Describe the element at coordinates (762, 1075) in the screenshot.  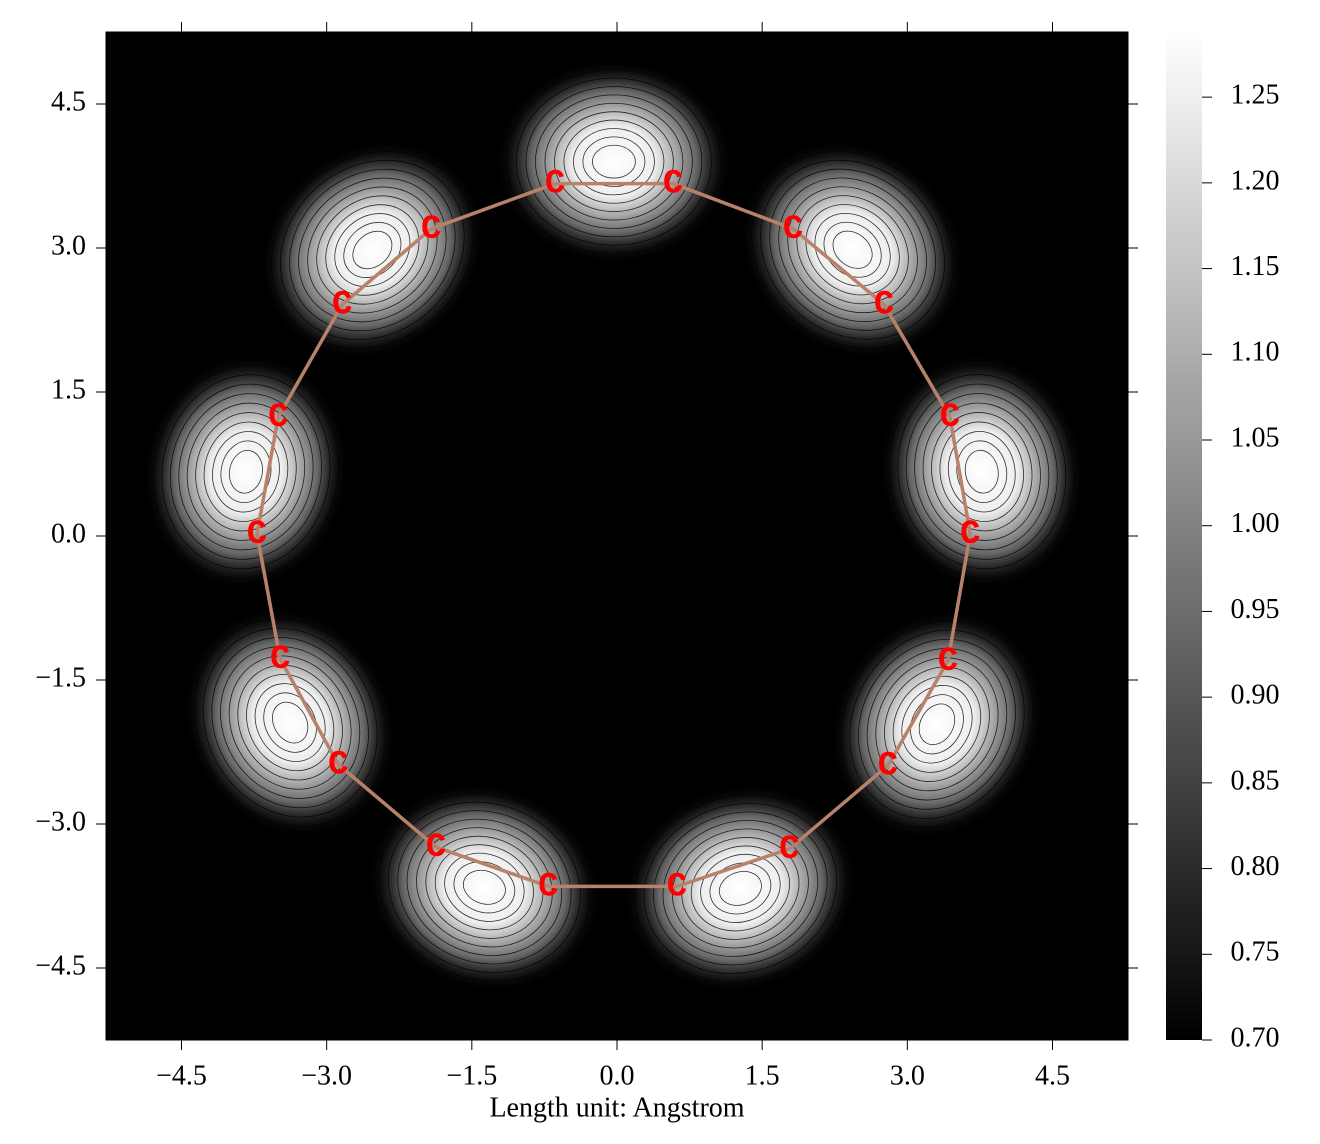
I see `x-tick-label: 1.5` at that location.